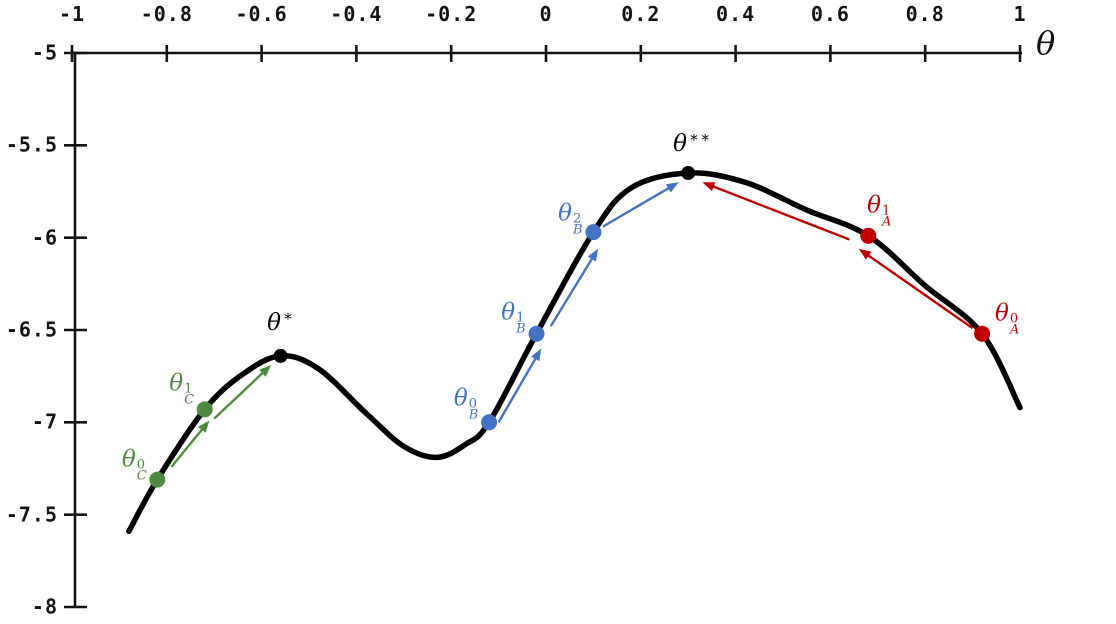  I want to click on data-point-theta-B2, so click(593, 232).